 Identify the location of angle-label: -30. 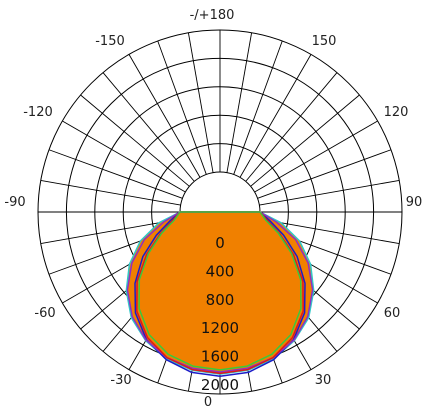
(120, 380).